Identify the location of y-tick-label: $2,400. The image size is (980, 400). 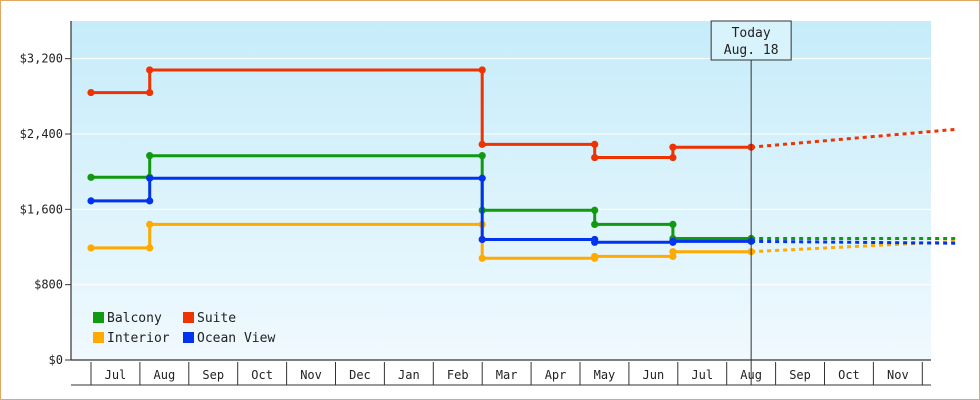
(41, 134).